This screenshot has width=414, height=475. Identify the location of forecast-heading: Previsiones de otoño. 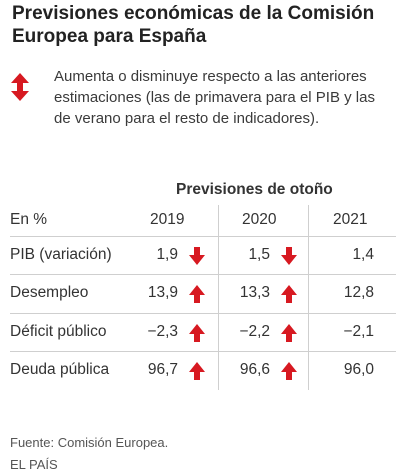
(254, 189).